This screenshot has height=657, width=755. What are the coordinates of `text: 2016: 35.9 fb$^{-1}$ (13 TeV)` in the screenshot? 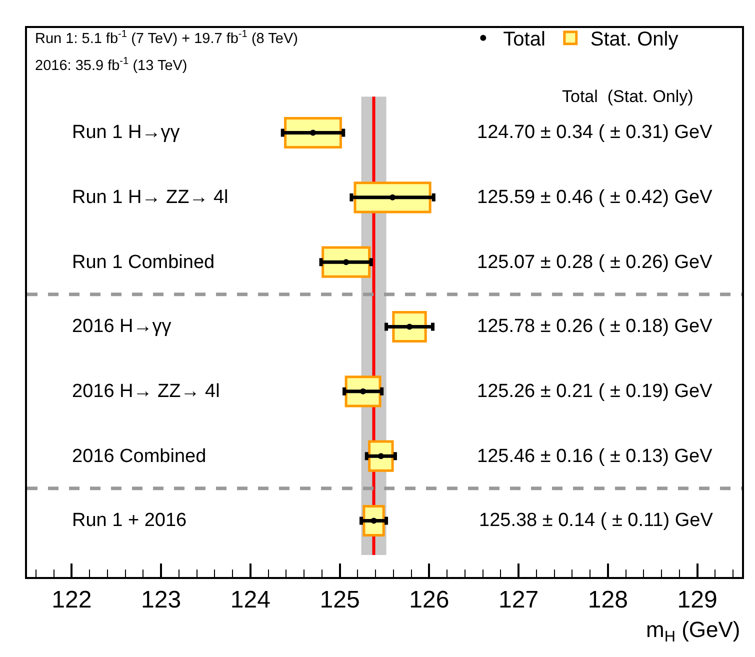 It's located at (111, 65).